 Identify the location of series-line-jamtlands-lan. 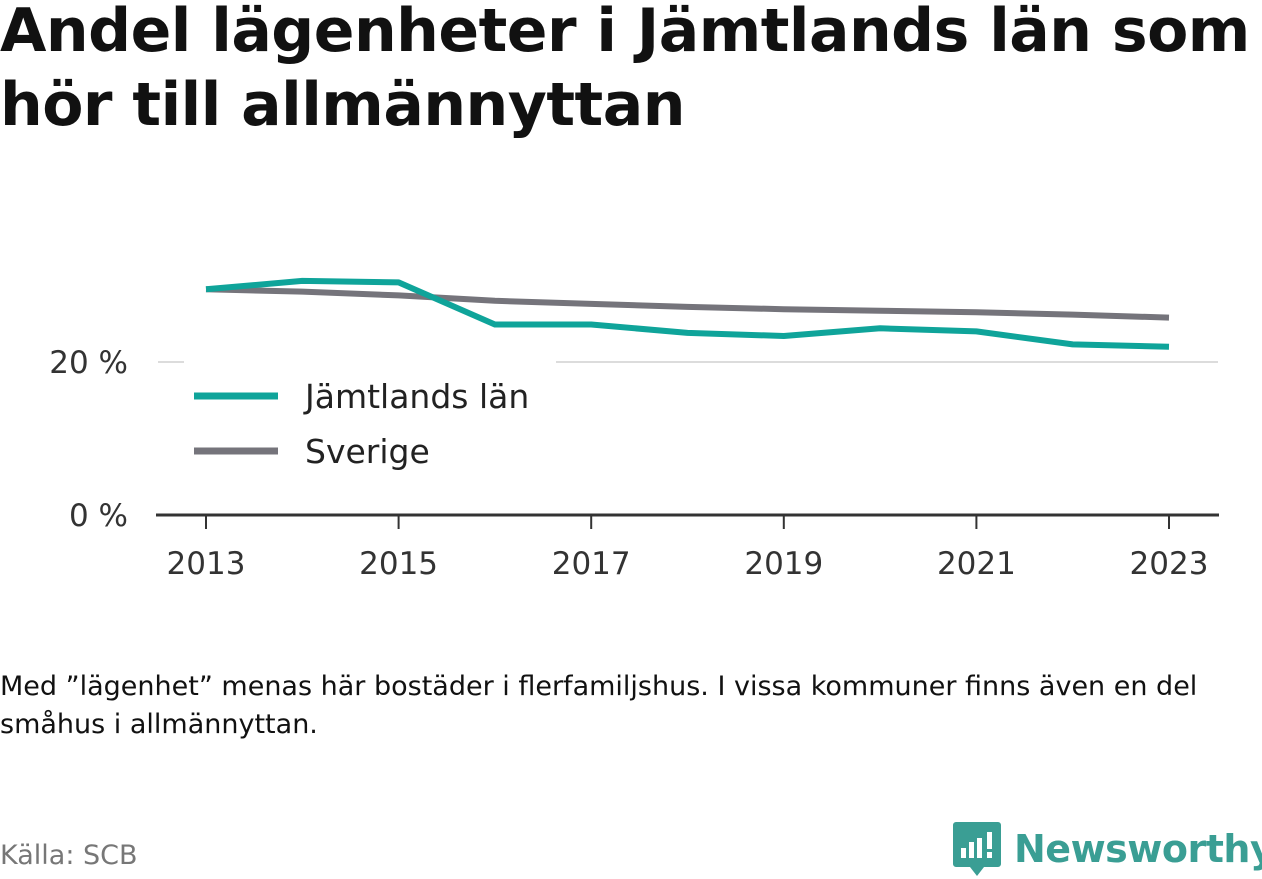
(687, 313).